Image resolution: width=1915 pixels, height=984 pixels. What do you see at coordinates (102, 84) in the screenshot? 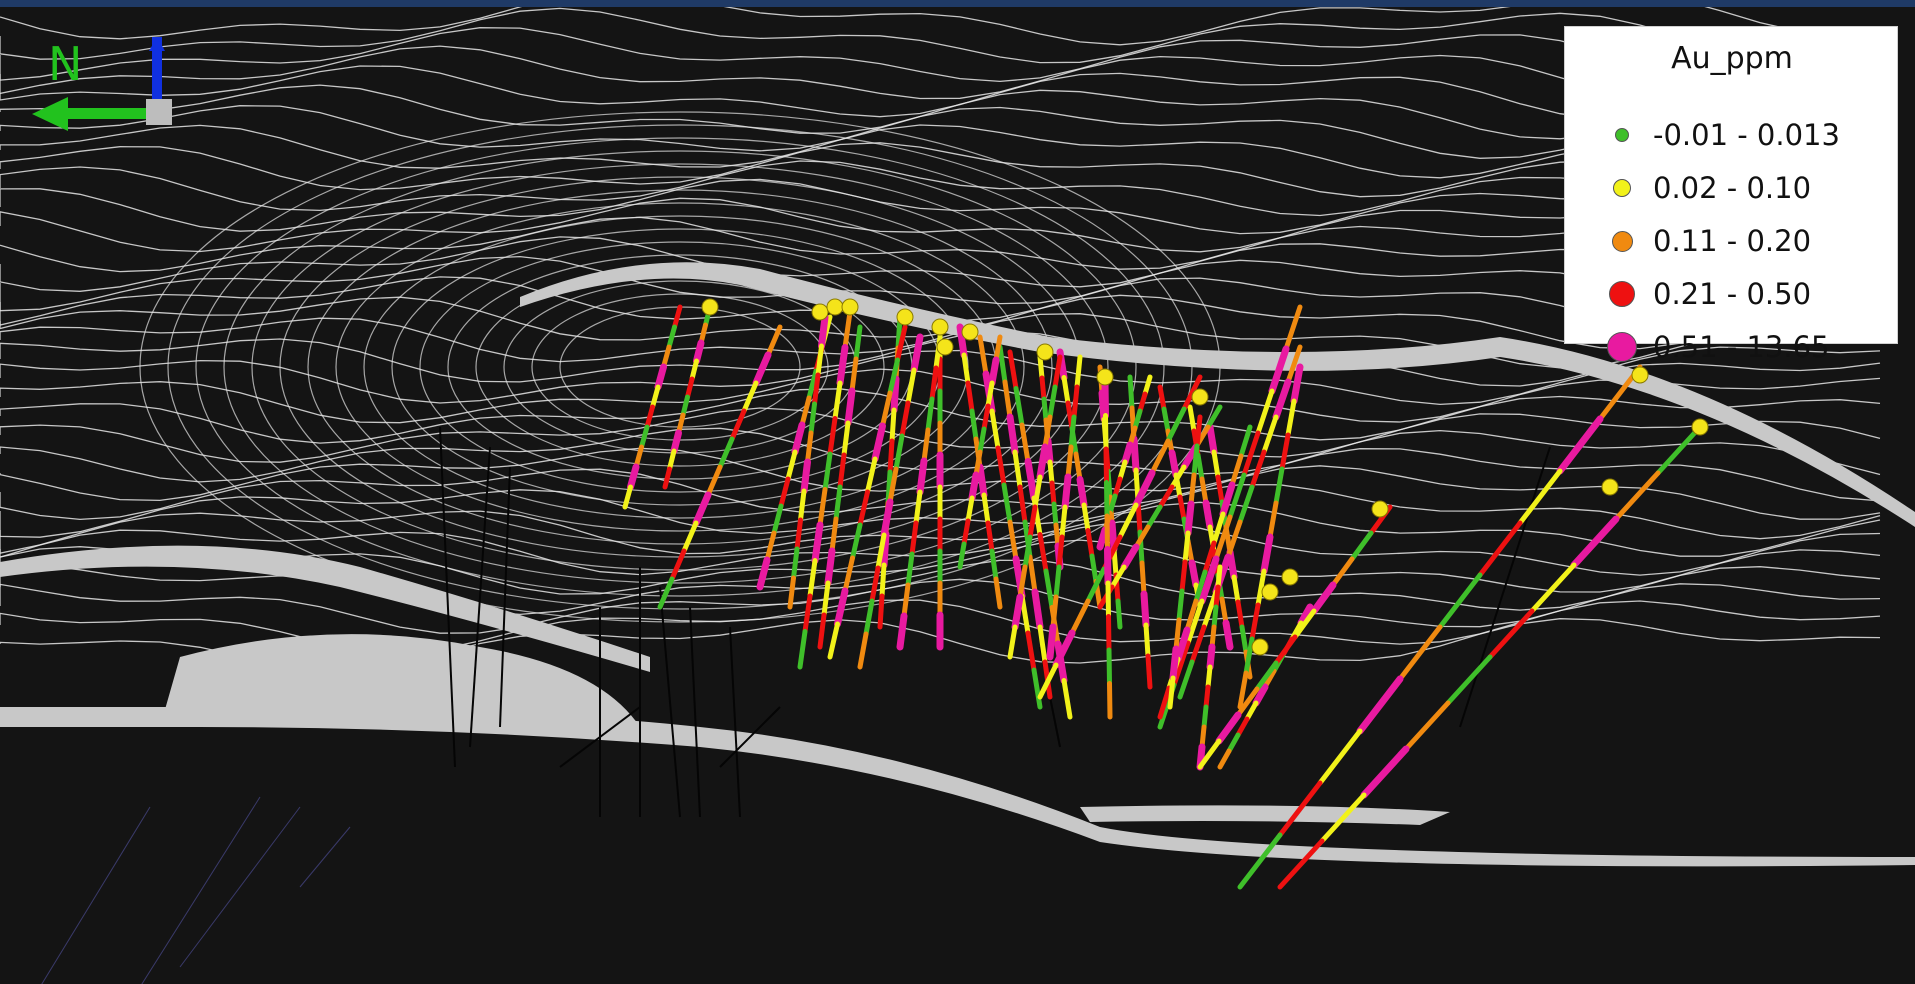
I see `orientation-axes-widget` at bounding box center [102, 84].